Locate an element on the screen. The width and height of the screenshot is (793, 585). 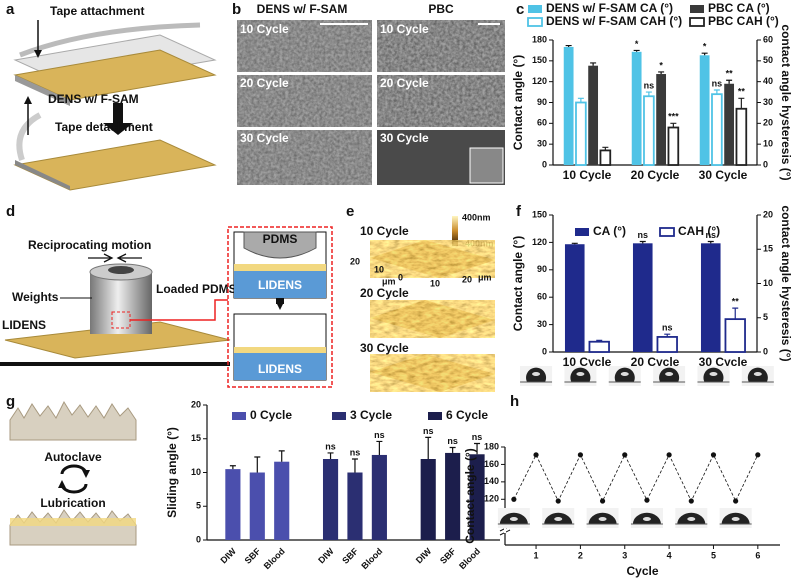
tape is located at coordinates (29, 136).